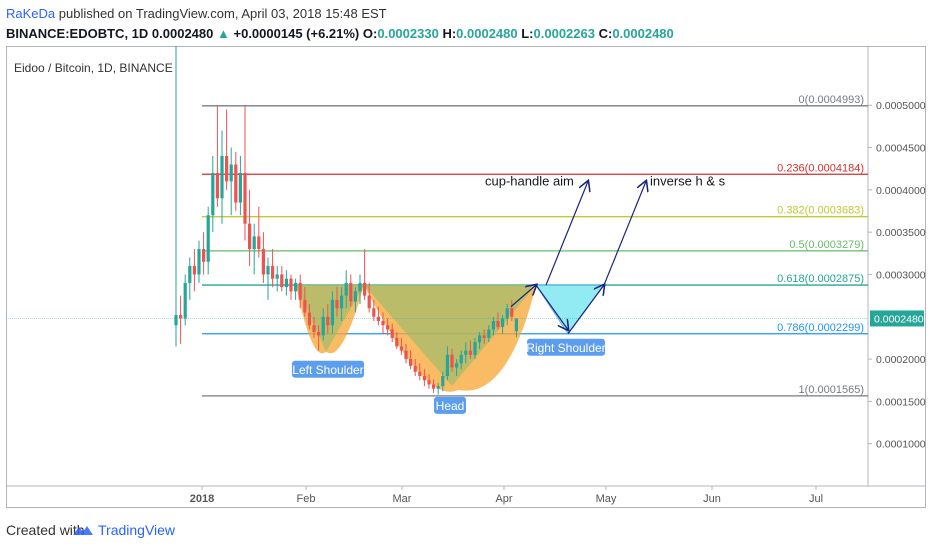 The width and height of the screenshot is (932, 550). What do you see at coordinates (606, 499) in the screenshot?
I see `x-tick-label: May` at bounding box center [606, 499].